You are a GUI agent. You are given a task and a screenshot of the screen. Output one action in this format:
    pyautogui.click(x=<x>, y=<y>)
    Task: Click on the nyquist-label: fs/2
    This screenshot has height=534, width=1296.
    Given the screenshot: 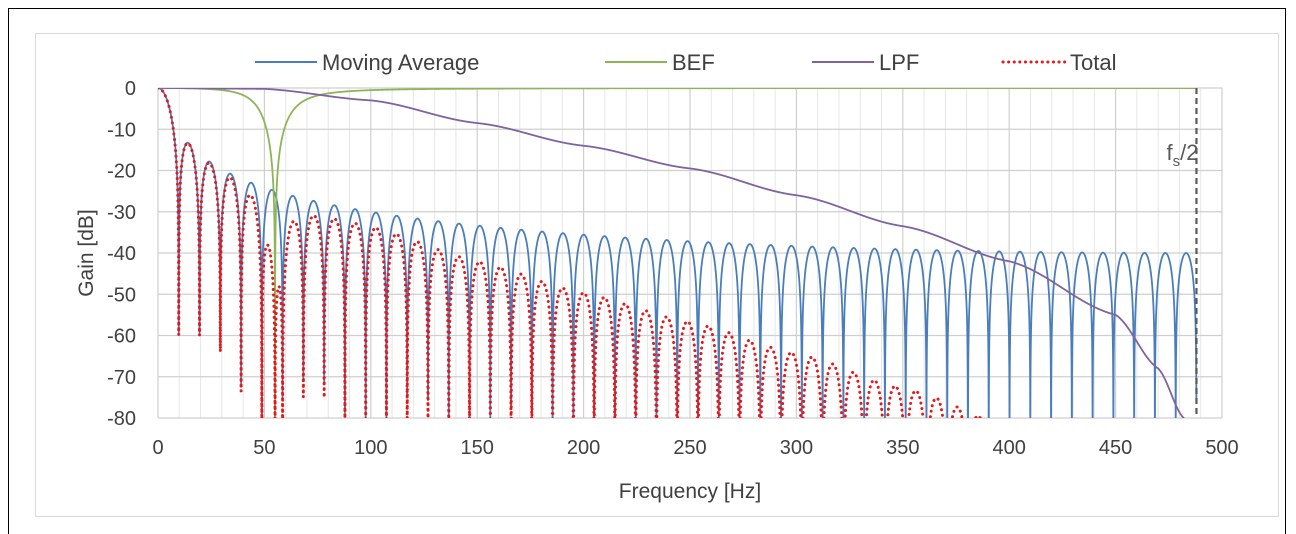 What is the action you would take?
    pyautogui.click(x=1182, y=155)
    